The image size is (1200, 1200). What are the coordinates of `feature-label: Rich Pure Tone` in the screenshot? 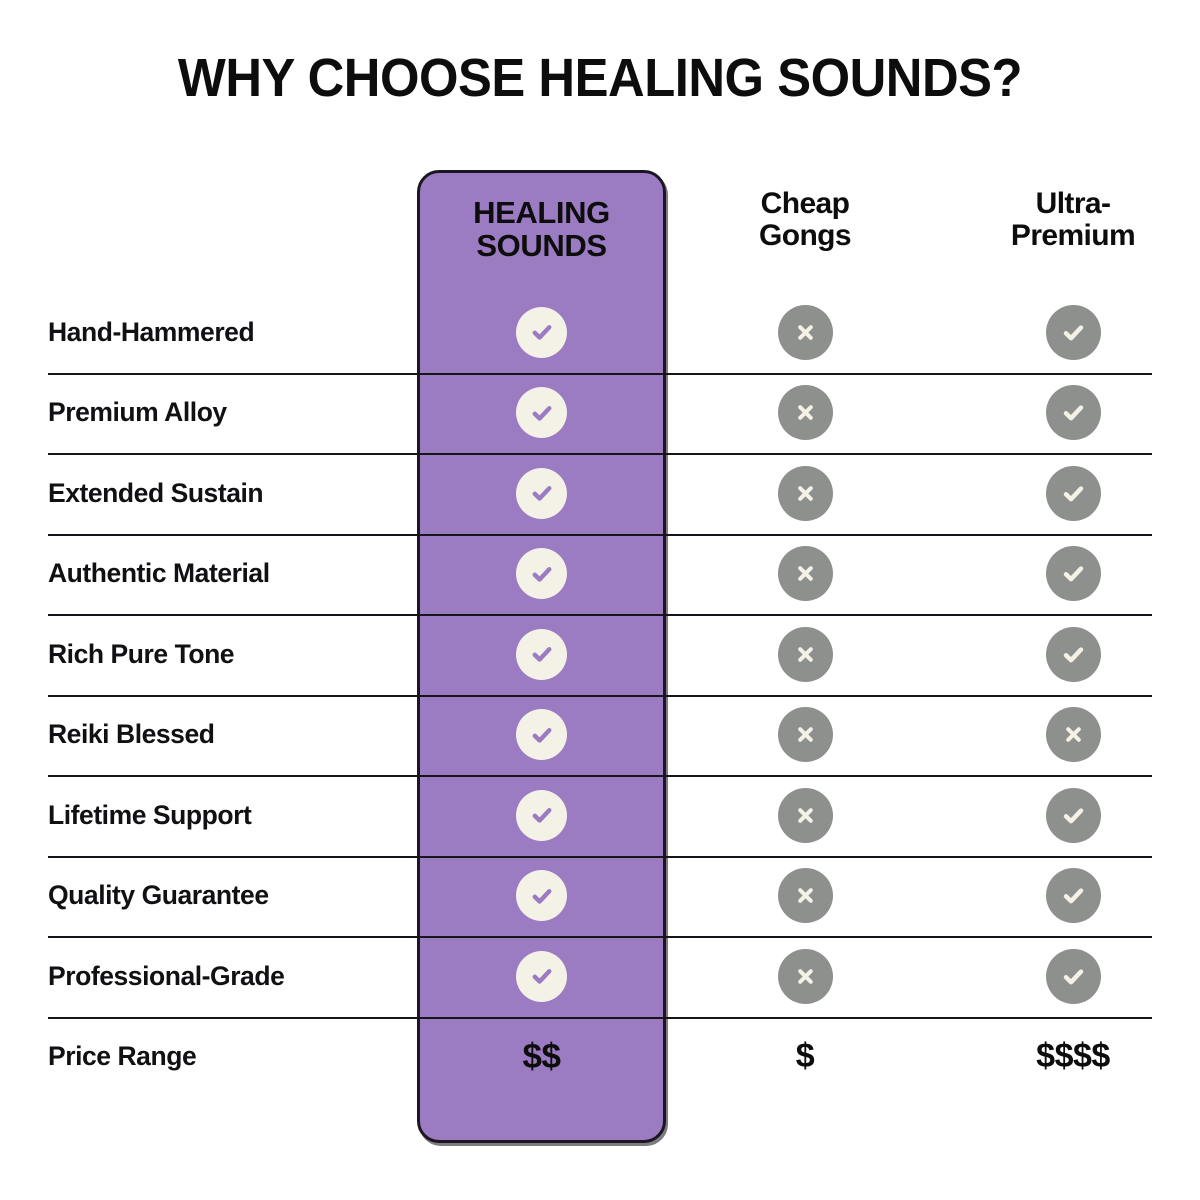 It's located at (141, 653).